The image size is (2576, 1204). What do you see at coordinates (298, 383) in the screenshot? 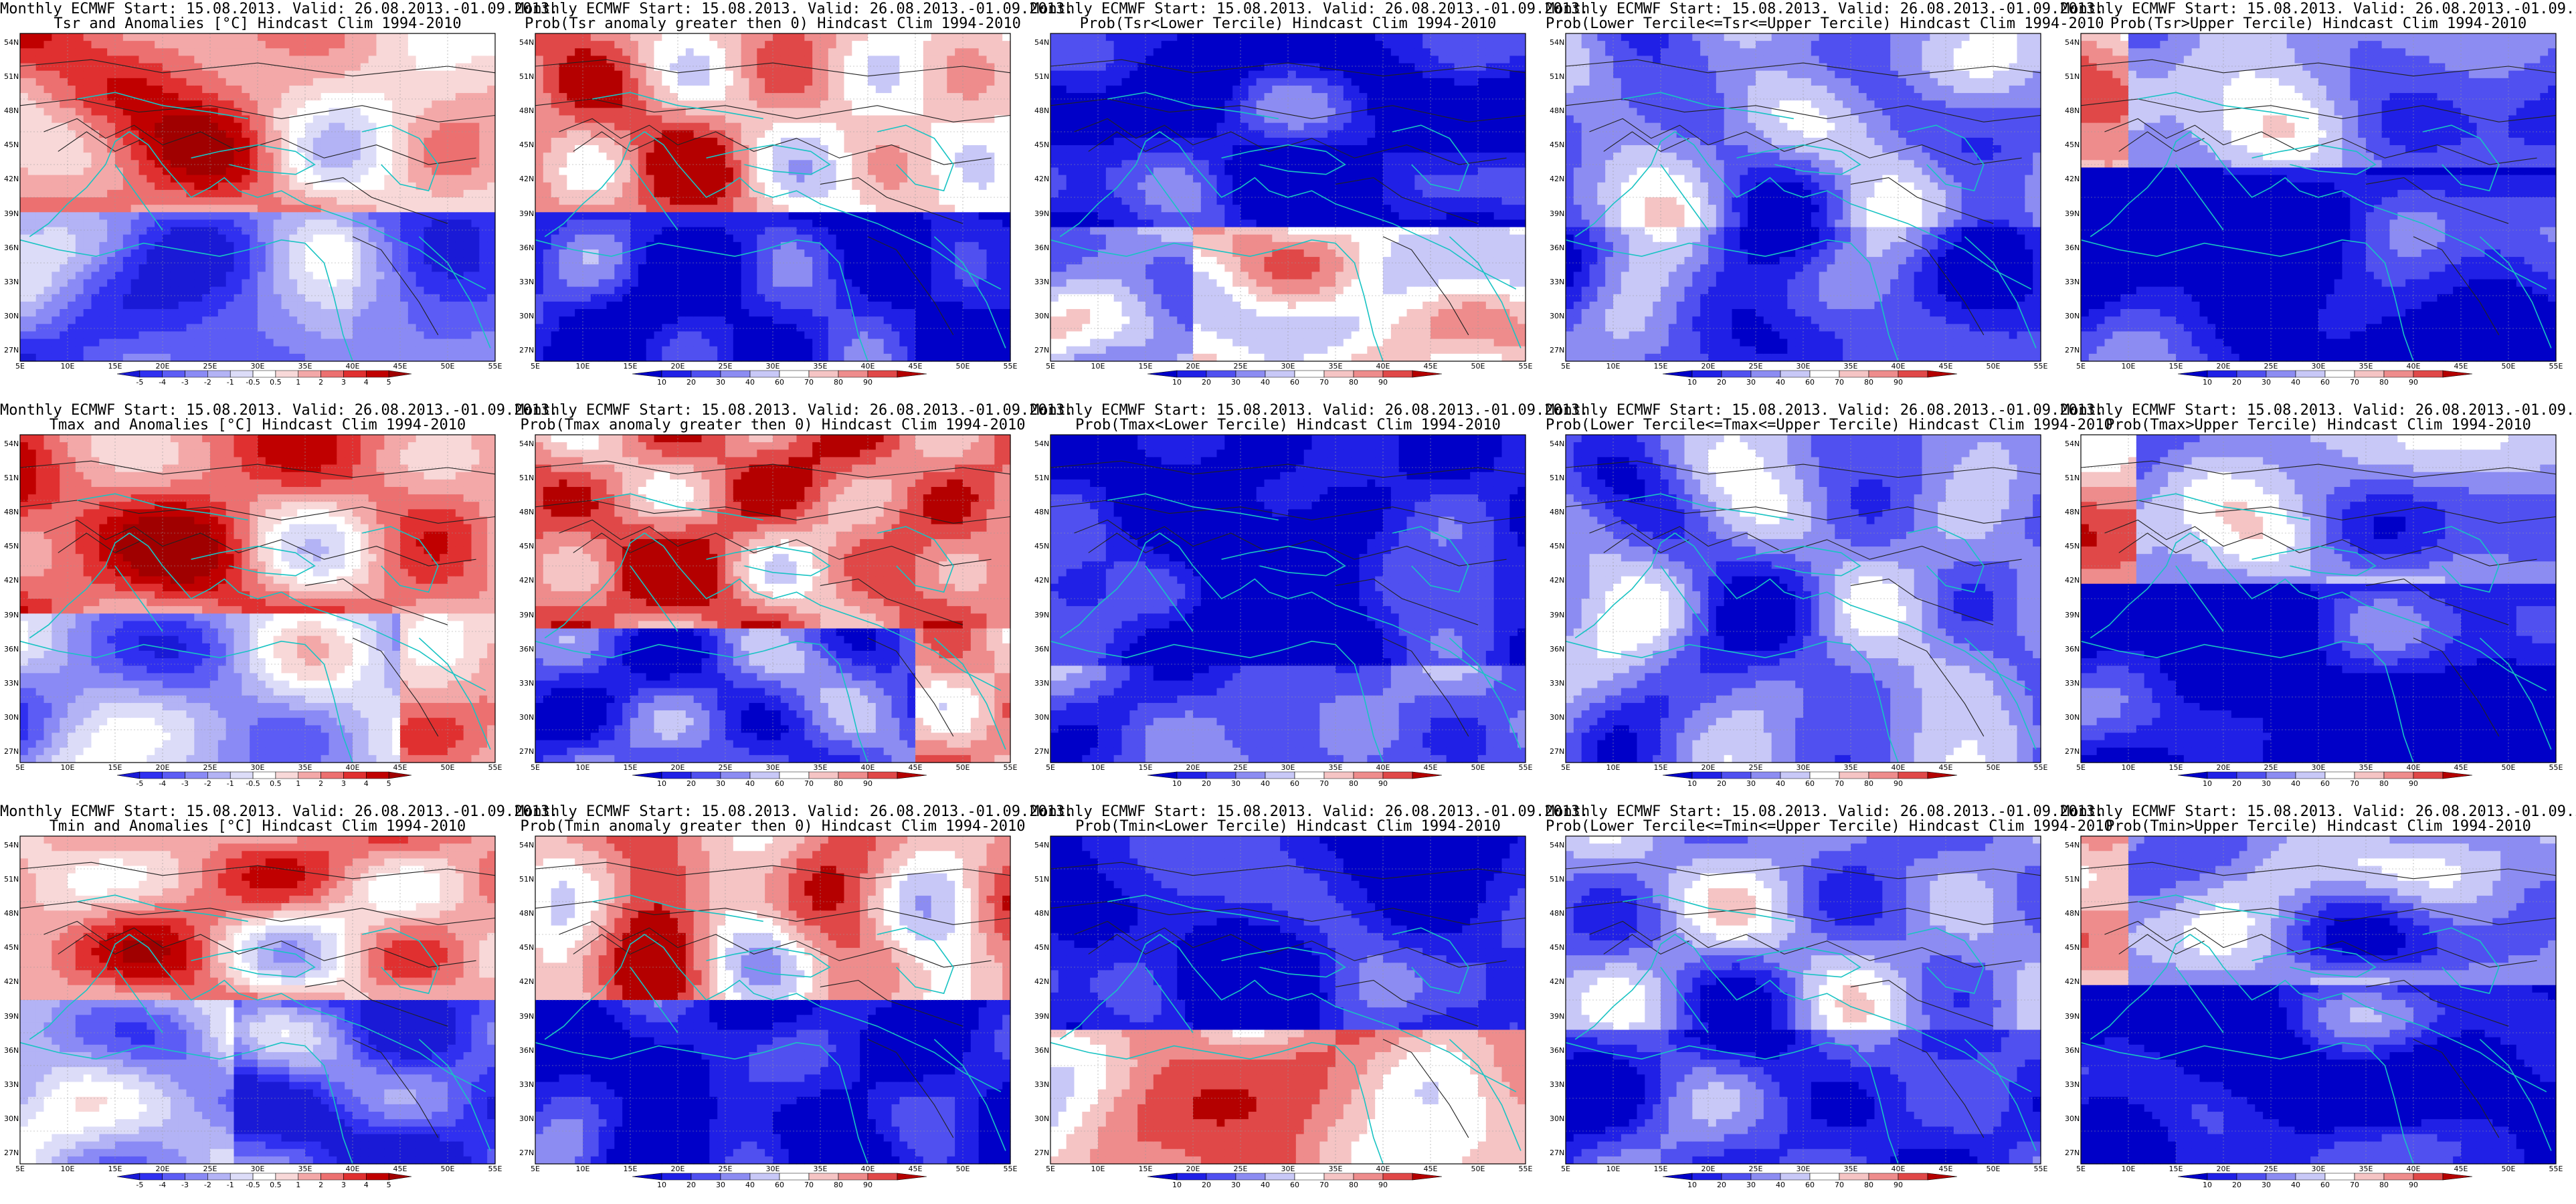
I see `colorbar-label: 1` at bounding box center [298, 383].